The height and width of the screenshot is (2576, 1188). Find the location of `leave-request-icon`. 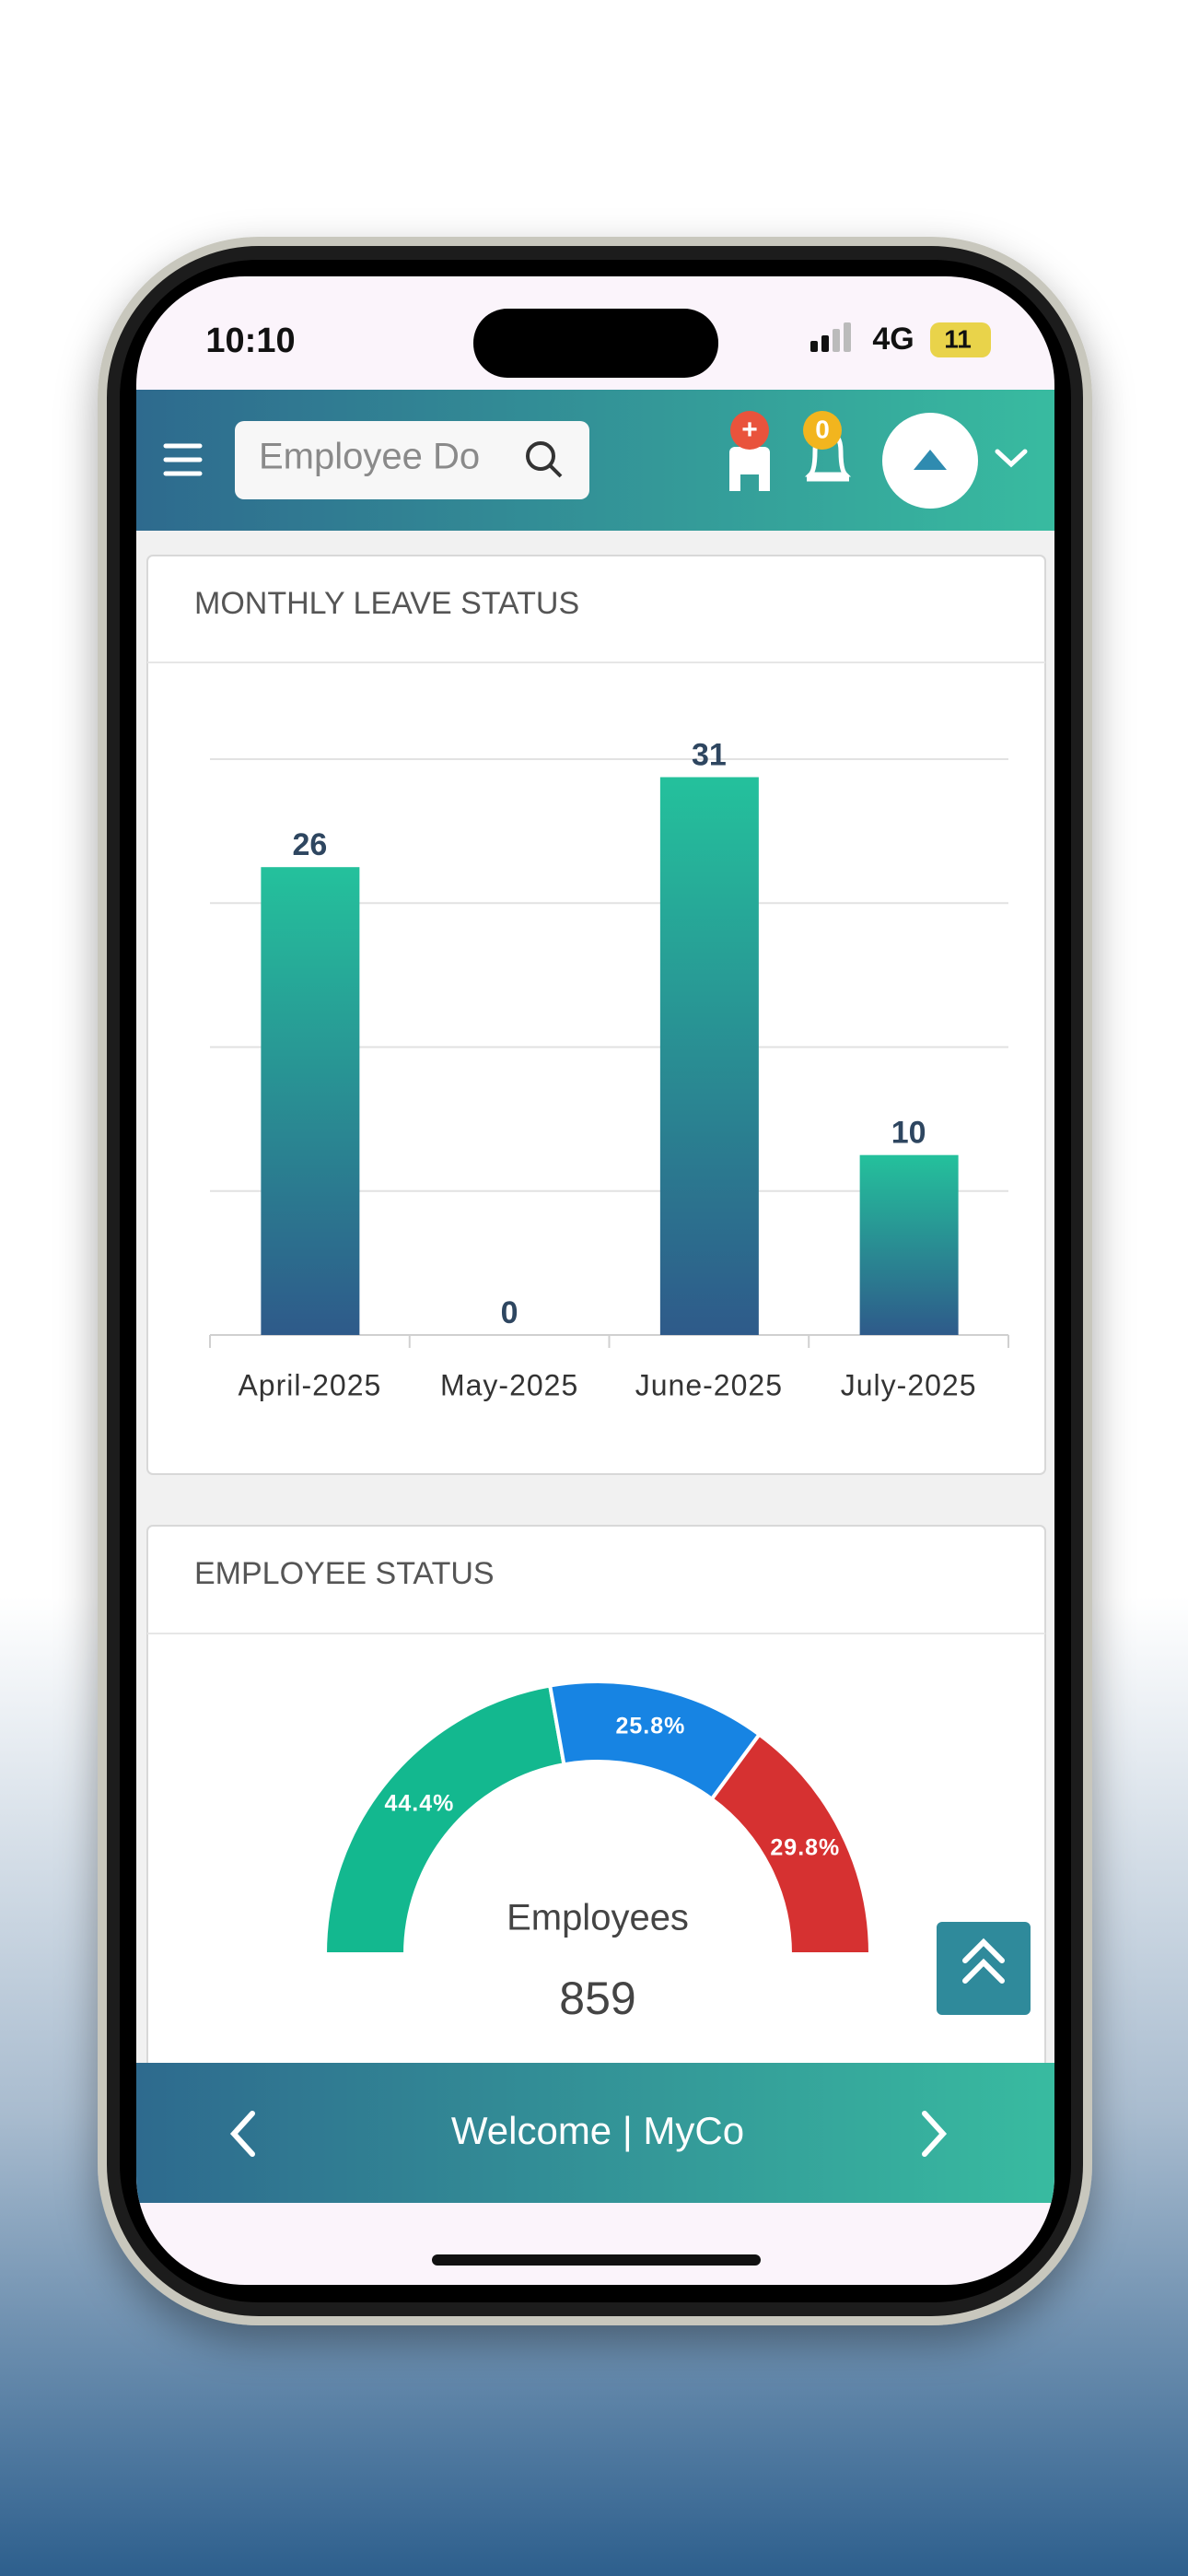

leave-request-icon is located at coordinates (749, 469).